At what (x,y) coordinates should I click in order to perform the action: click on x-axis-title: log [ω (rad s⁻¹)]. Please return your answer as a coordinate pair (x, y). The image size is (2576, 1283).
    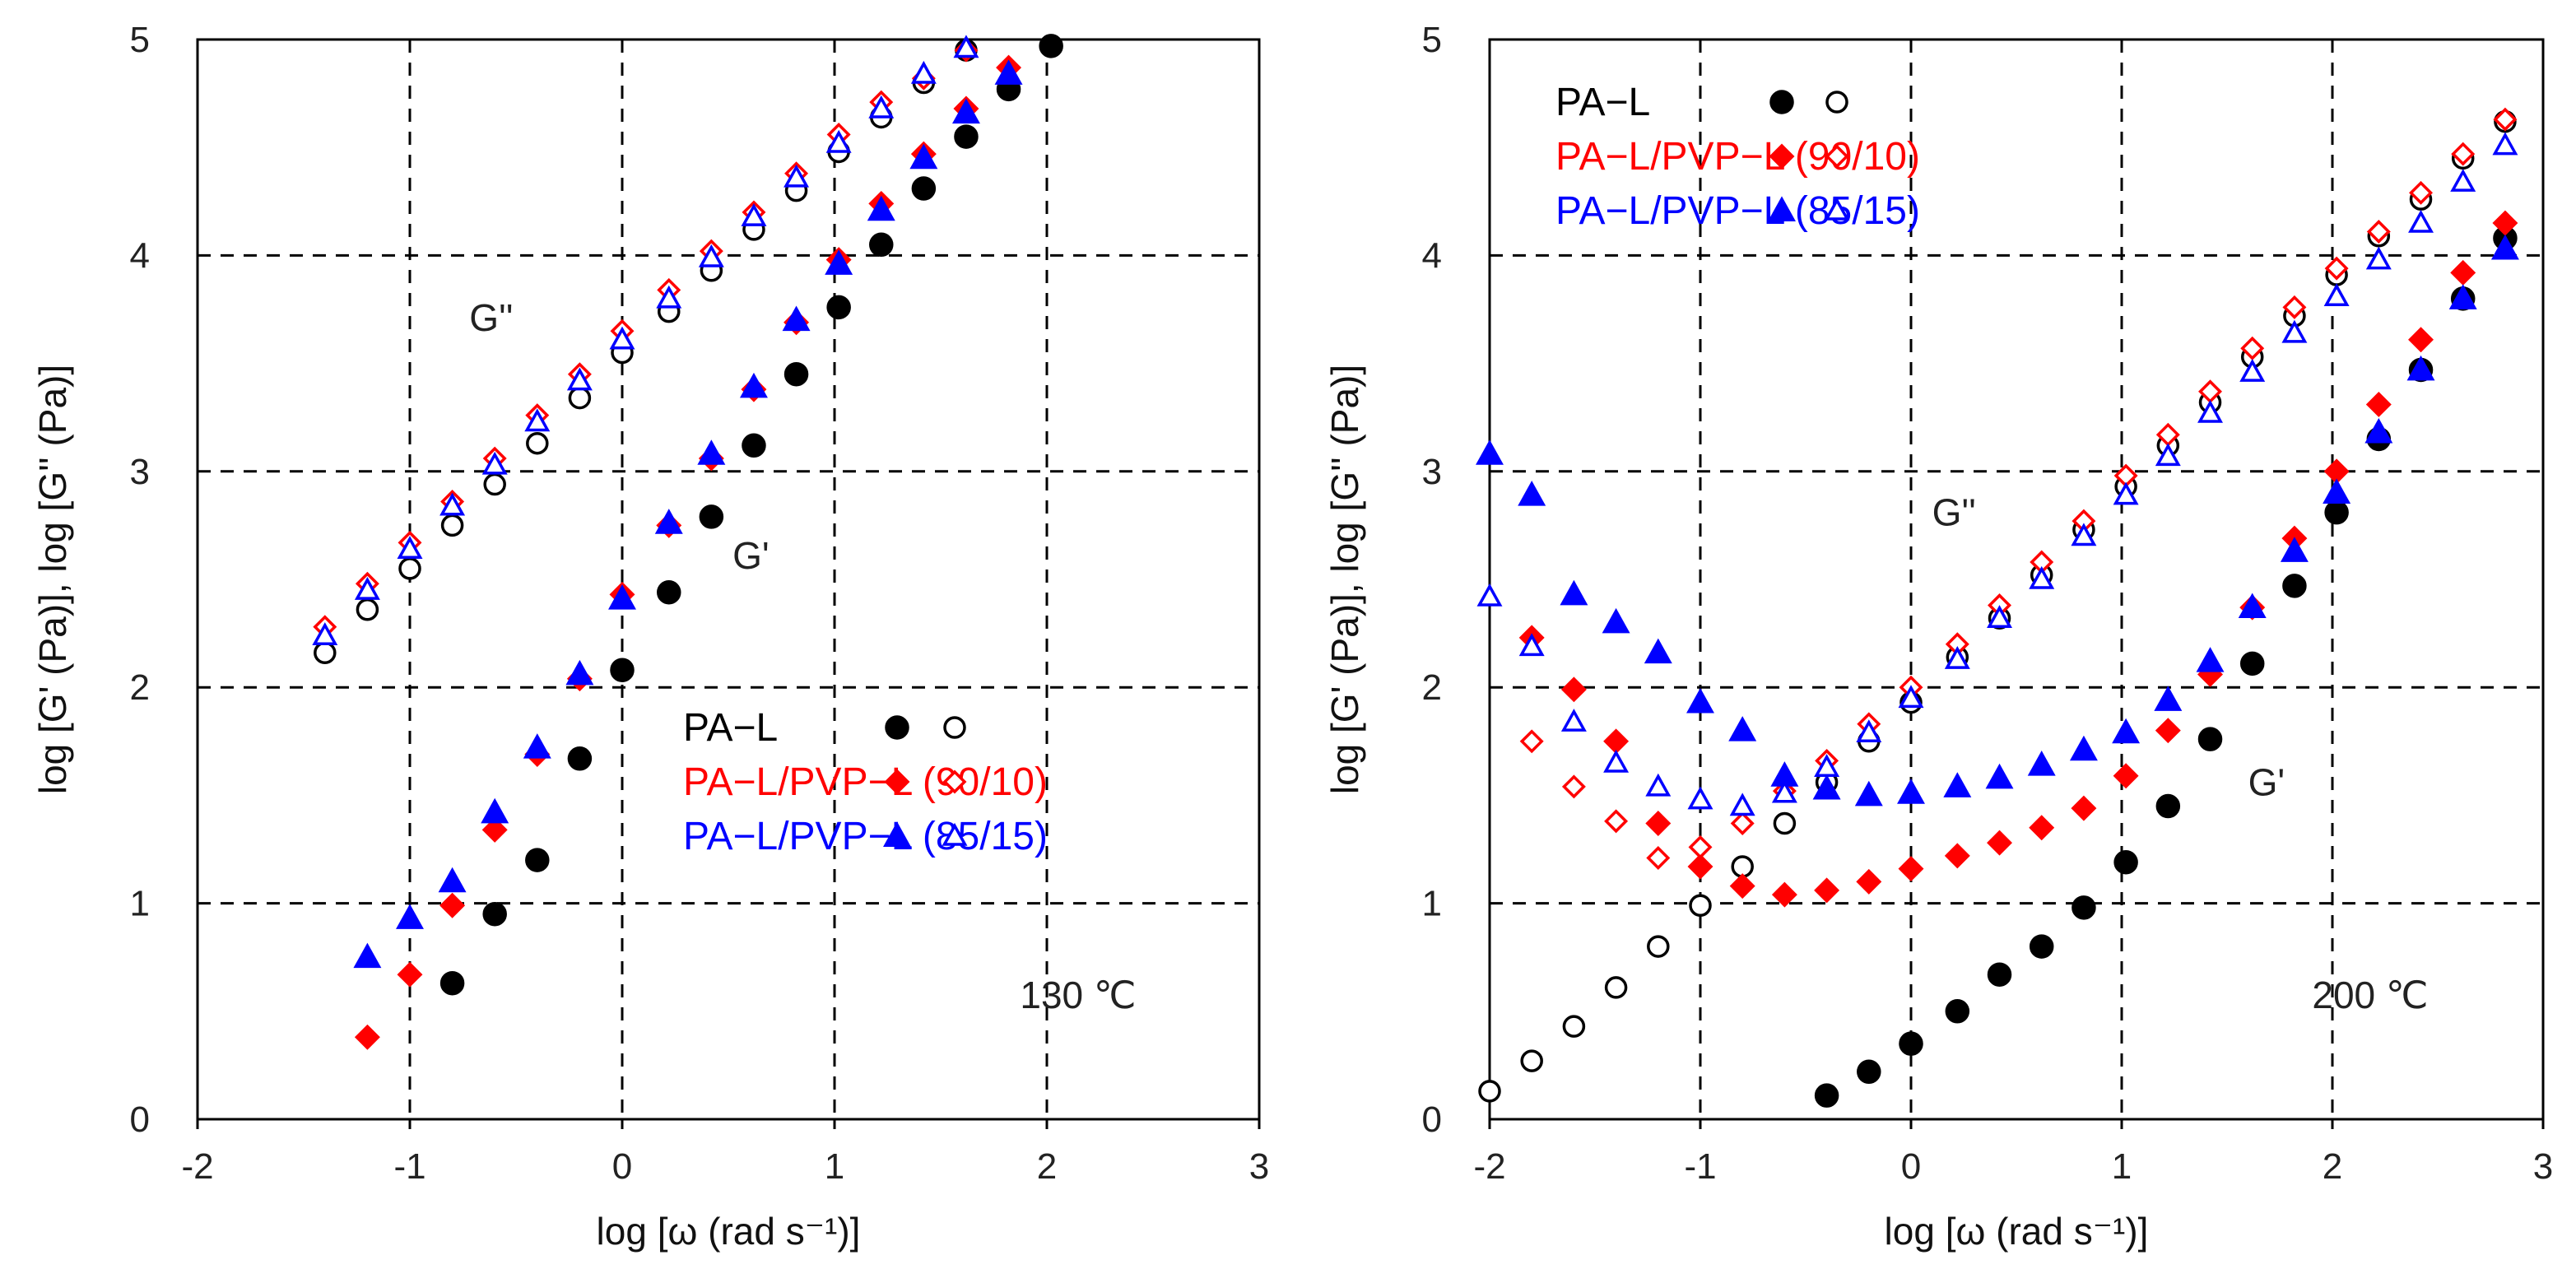
    Looking at the image, I should click on (729, 1231).